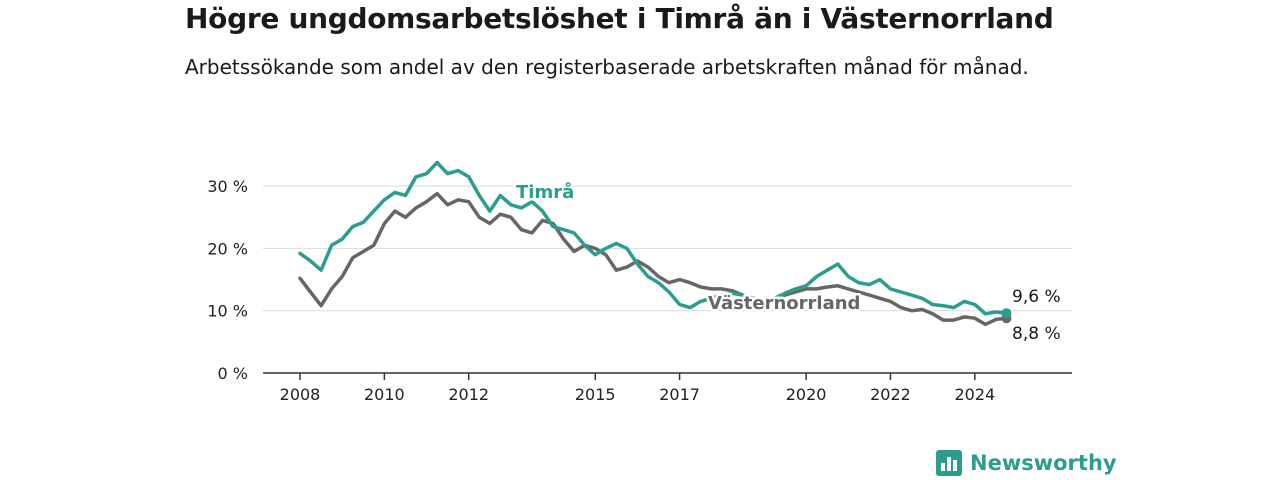 The image size is (1280, 480). Describe the element at coordinates (300, 394) in the screenshot. I see `x-tick-label: 2008` at that location.